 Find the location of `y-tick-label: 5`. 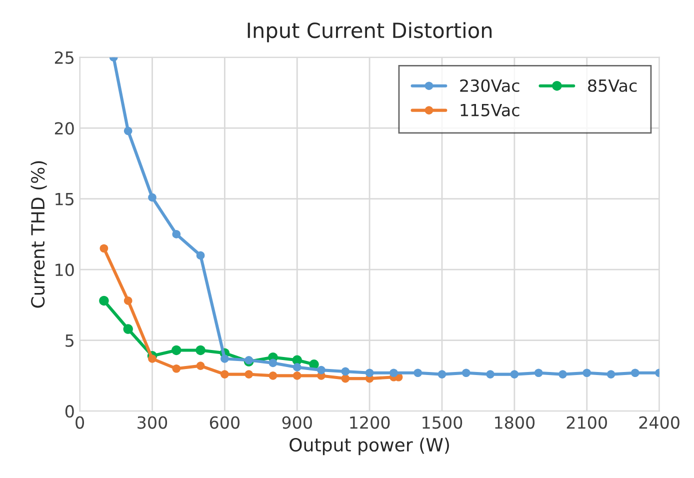

y-tick-label: 5 is located at coordinates (70, 340).